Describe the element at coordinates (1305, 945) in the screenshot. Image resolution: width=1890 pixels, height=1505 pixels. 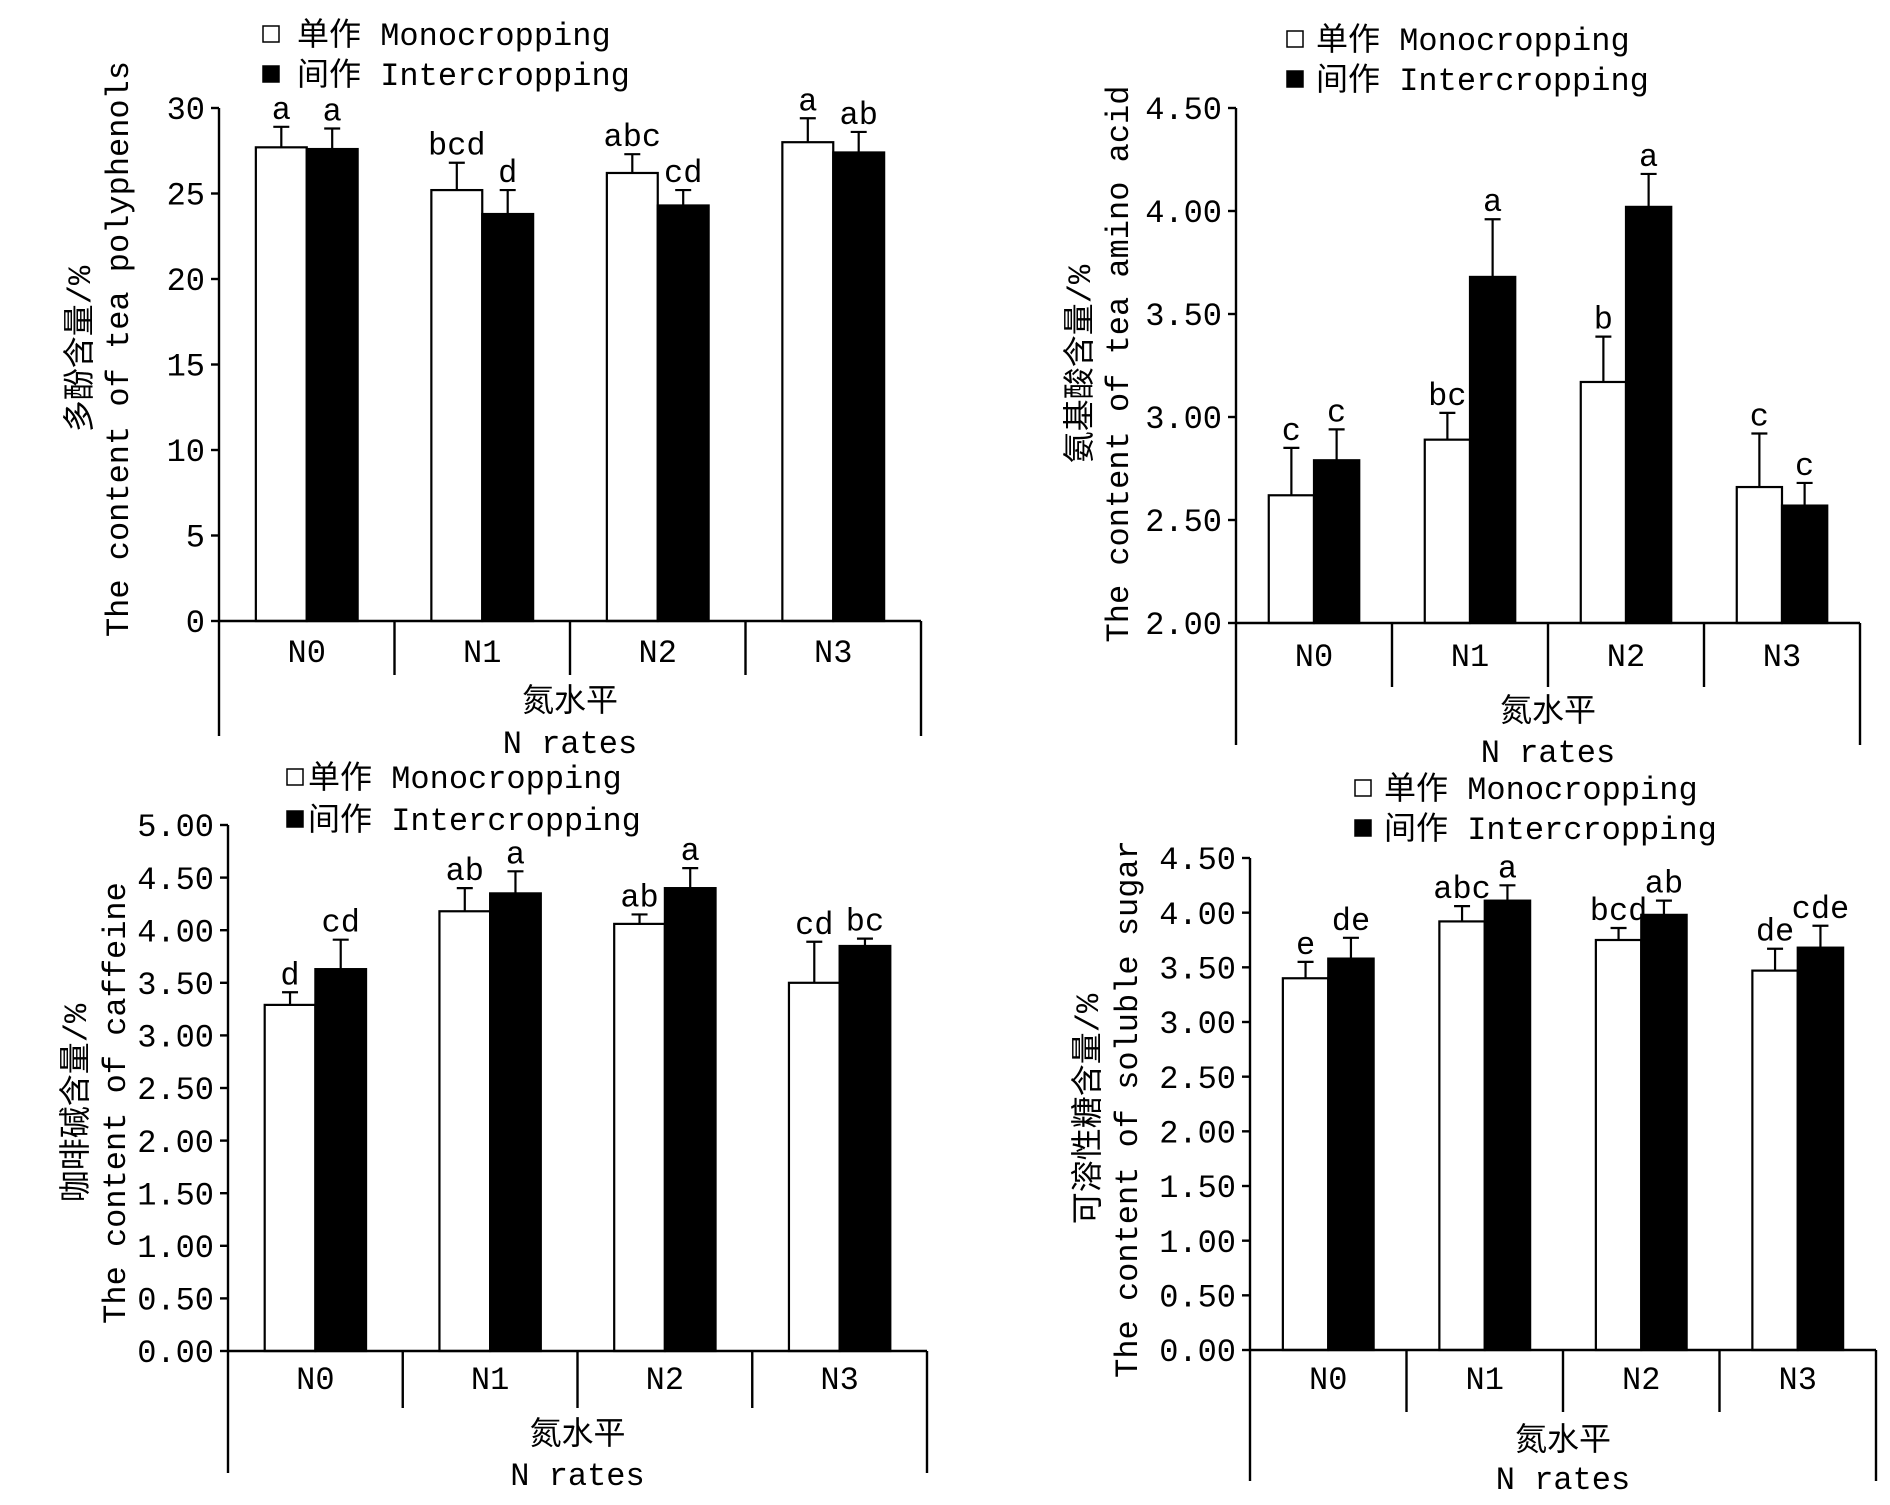
I see `significance-letter-monocropping-N0: e` at that location.